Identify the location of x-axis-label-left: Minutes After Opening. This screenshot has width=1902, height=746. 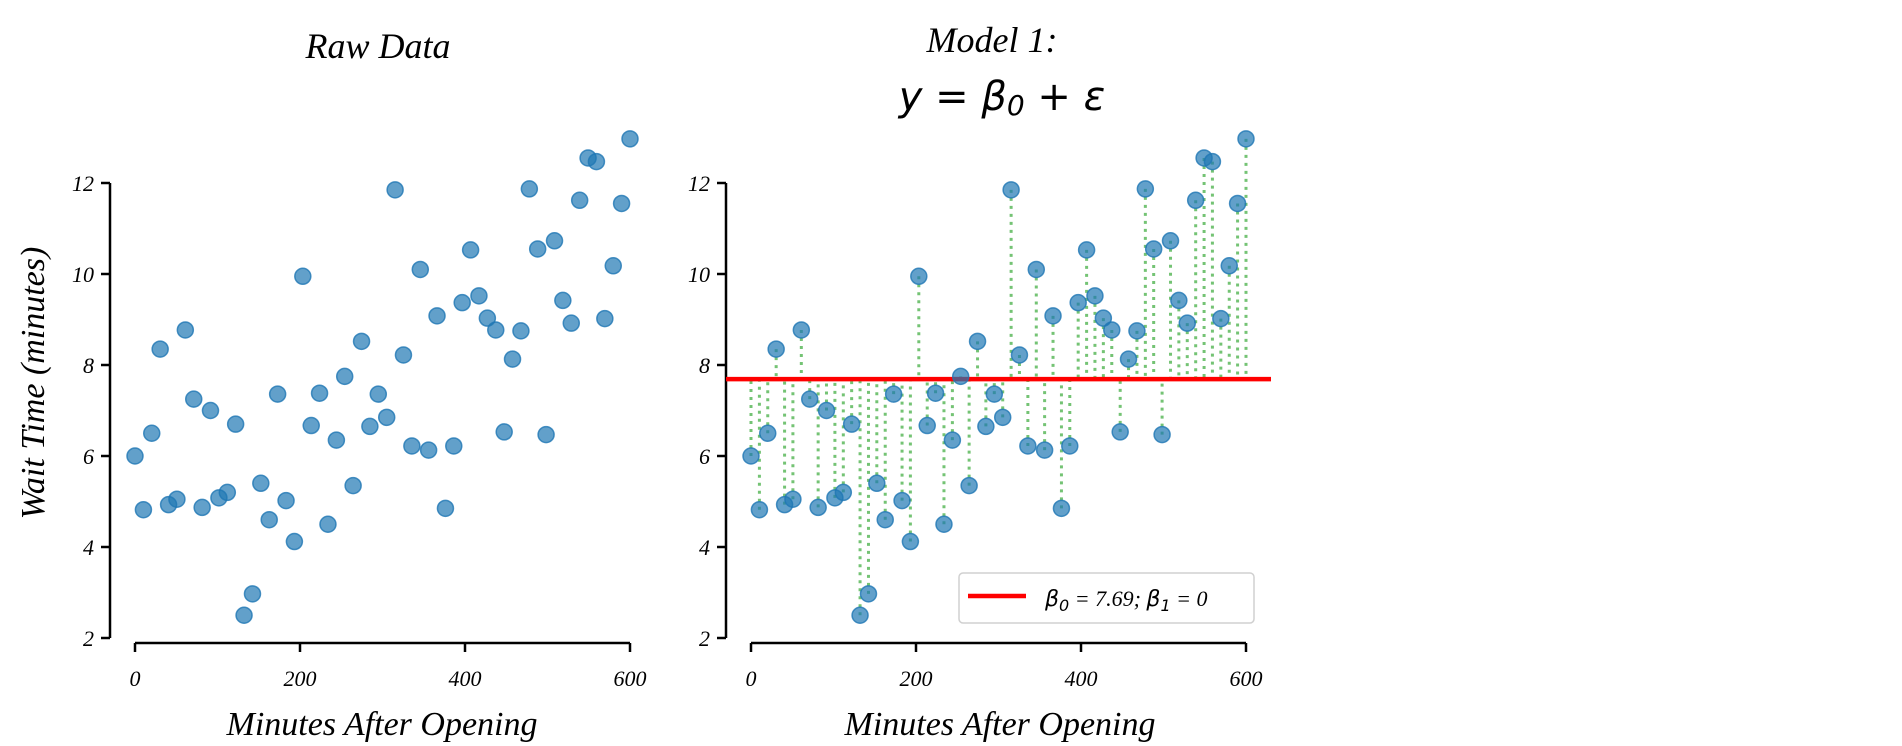
(382, 724).